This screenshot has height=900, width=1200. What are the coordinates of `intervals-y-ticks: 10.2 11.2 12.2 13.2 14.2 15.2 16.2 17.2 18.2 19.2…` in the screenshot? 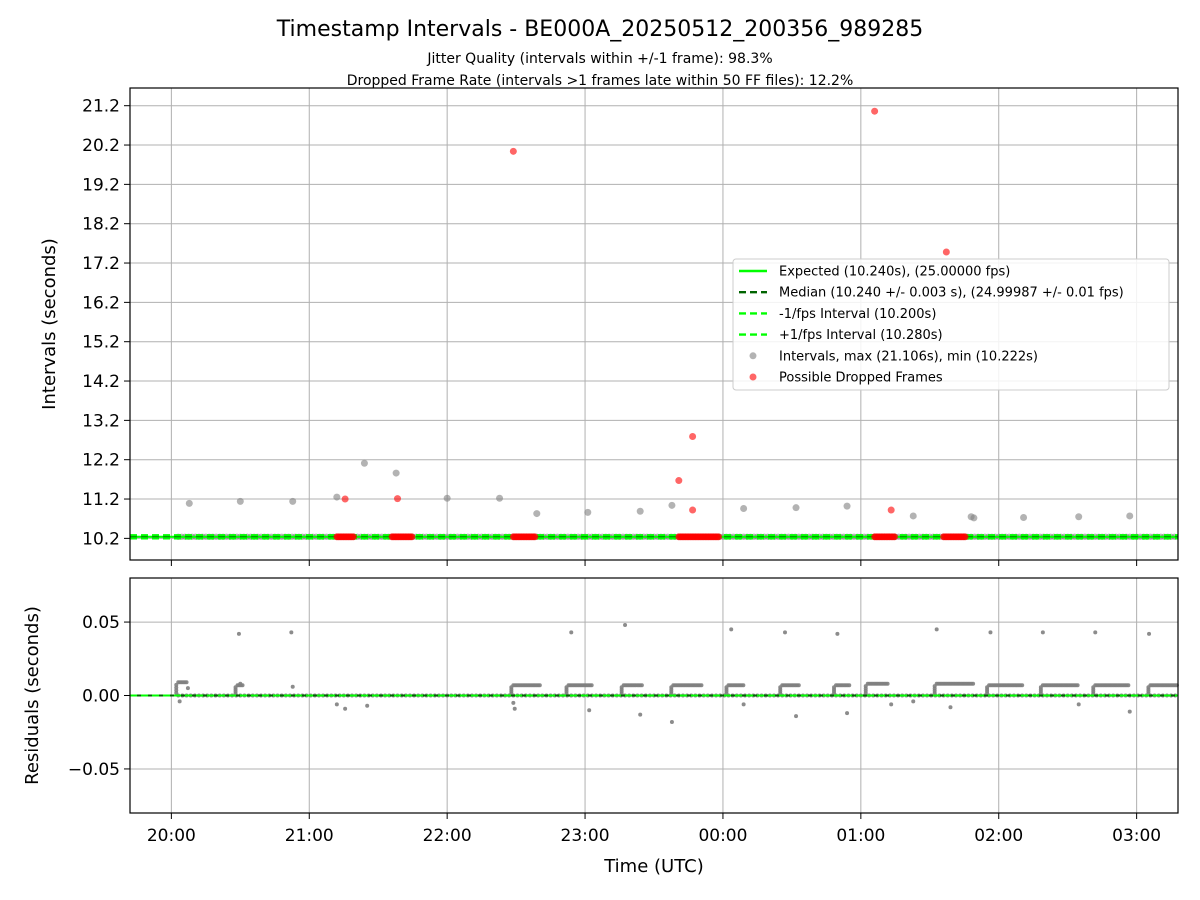 It's located at (106, 323).